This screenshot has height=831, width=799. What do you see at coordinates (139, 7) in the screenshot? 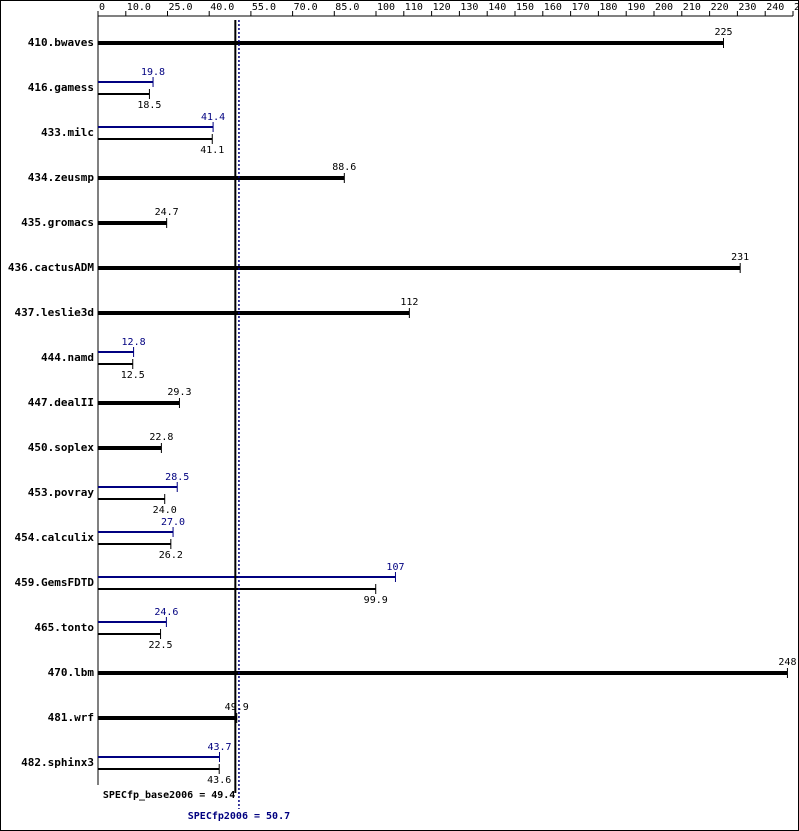
I see `x-tick-label: 10.0` at bounding box center [139, 7].